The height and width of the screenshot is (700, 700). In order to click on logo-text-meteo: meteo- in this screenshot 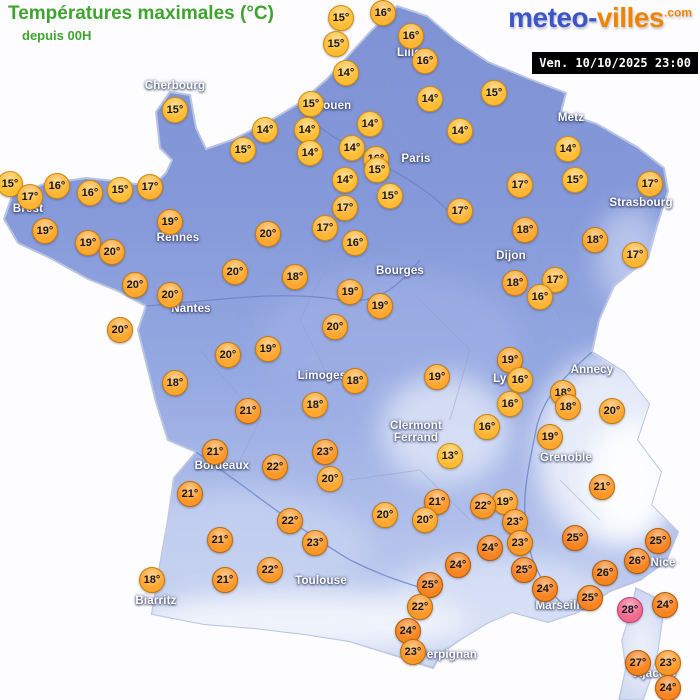, I will do `click(552, 17)`.